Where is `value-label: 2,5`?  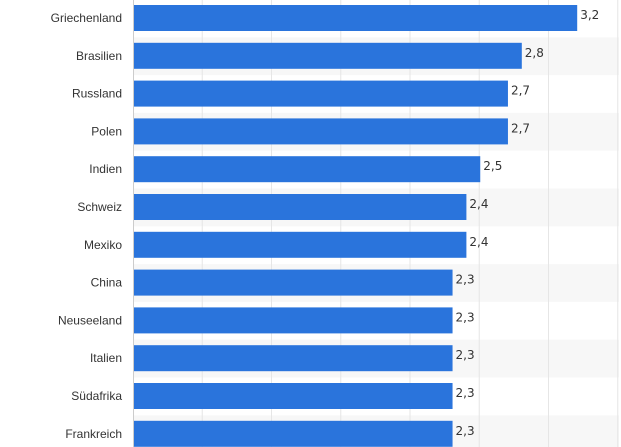 value-label: 2,5 is located at coordinates (492, 166).